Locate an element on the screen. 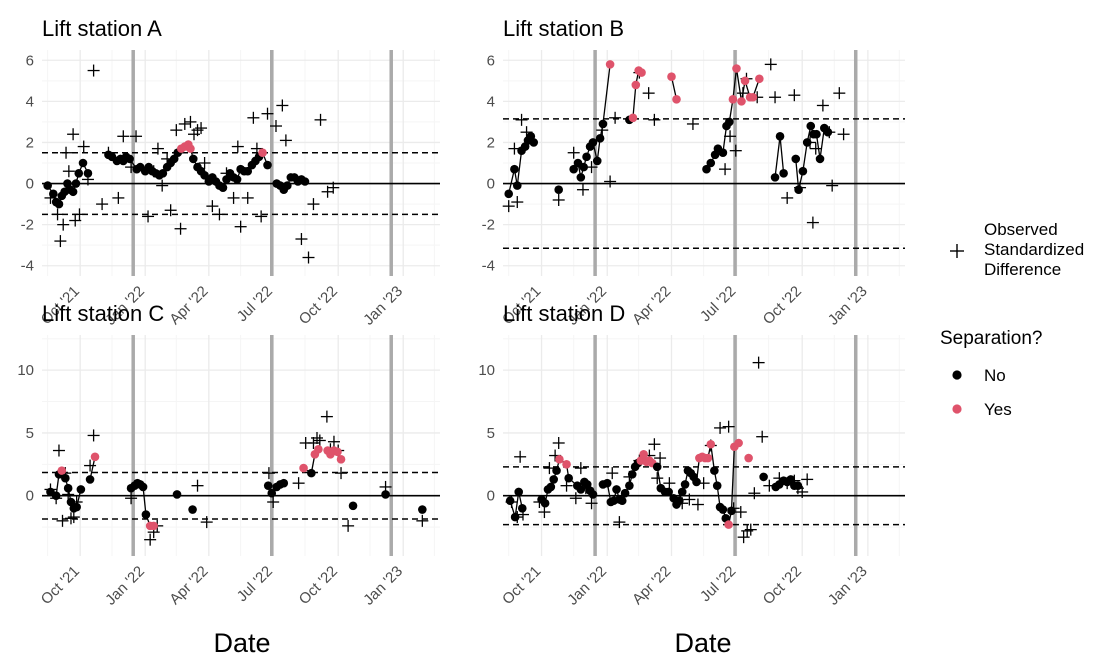 This screenshot has height=658, width=1104. legend-cross-label-line-2: Standardized is located at coordinates (1034, 249).